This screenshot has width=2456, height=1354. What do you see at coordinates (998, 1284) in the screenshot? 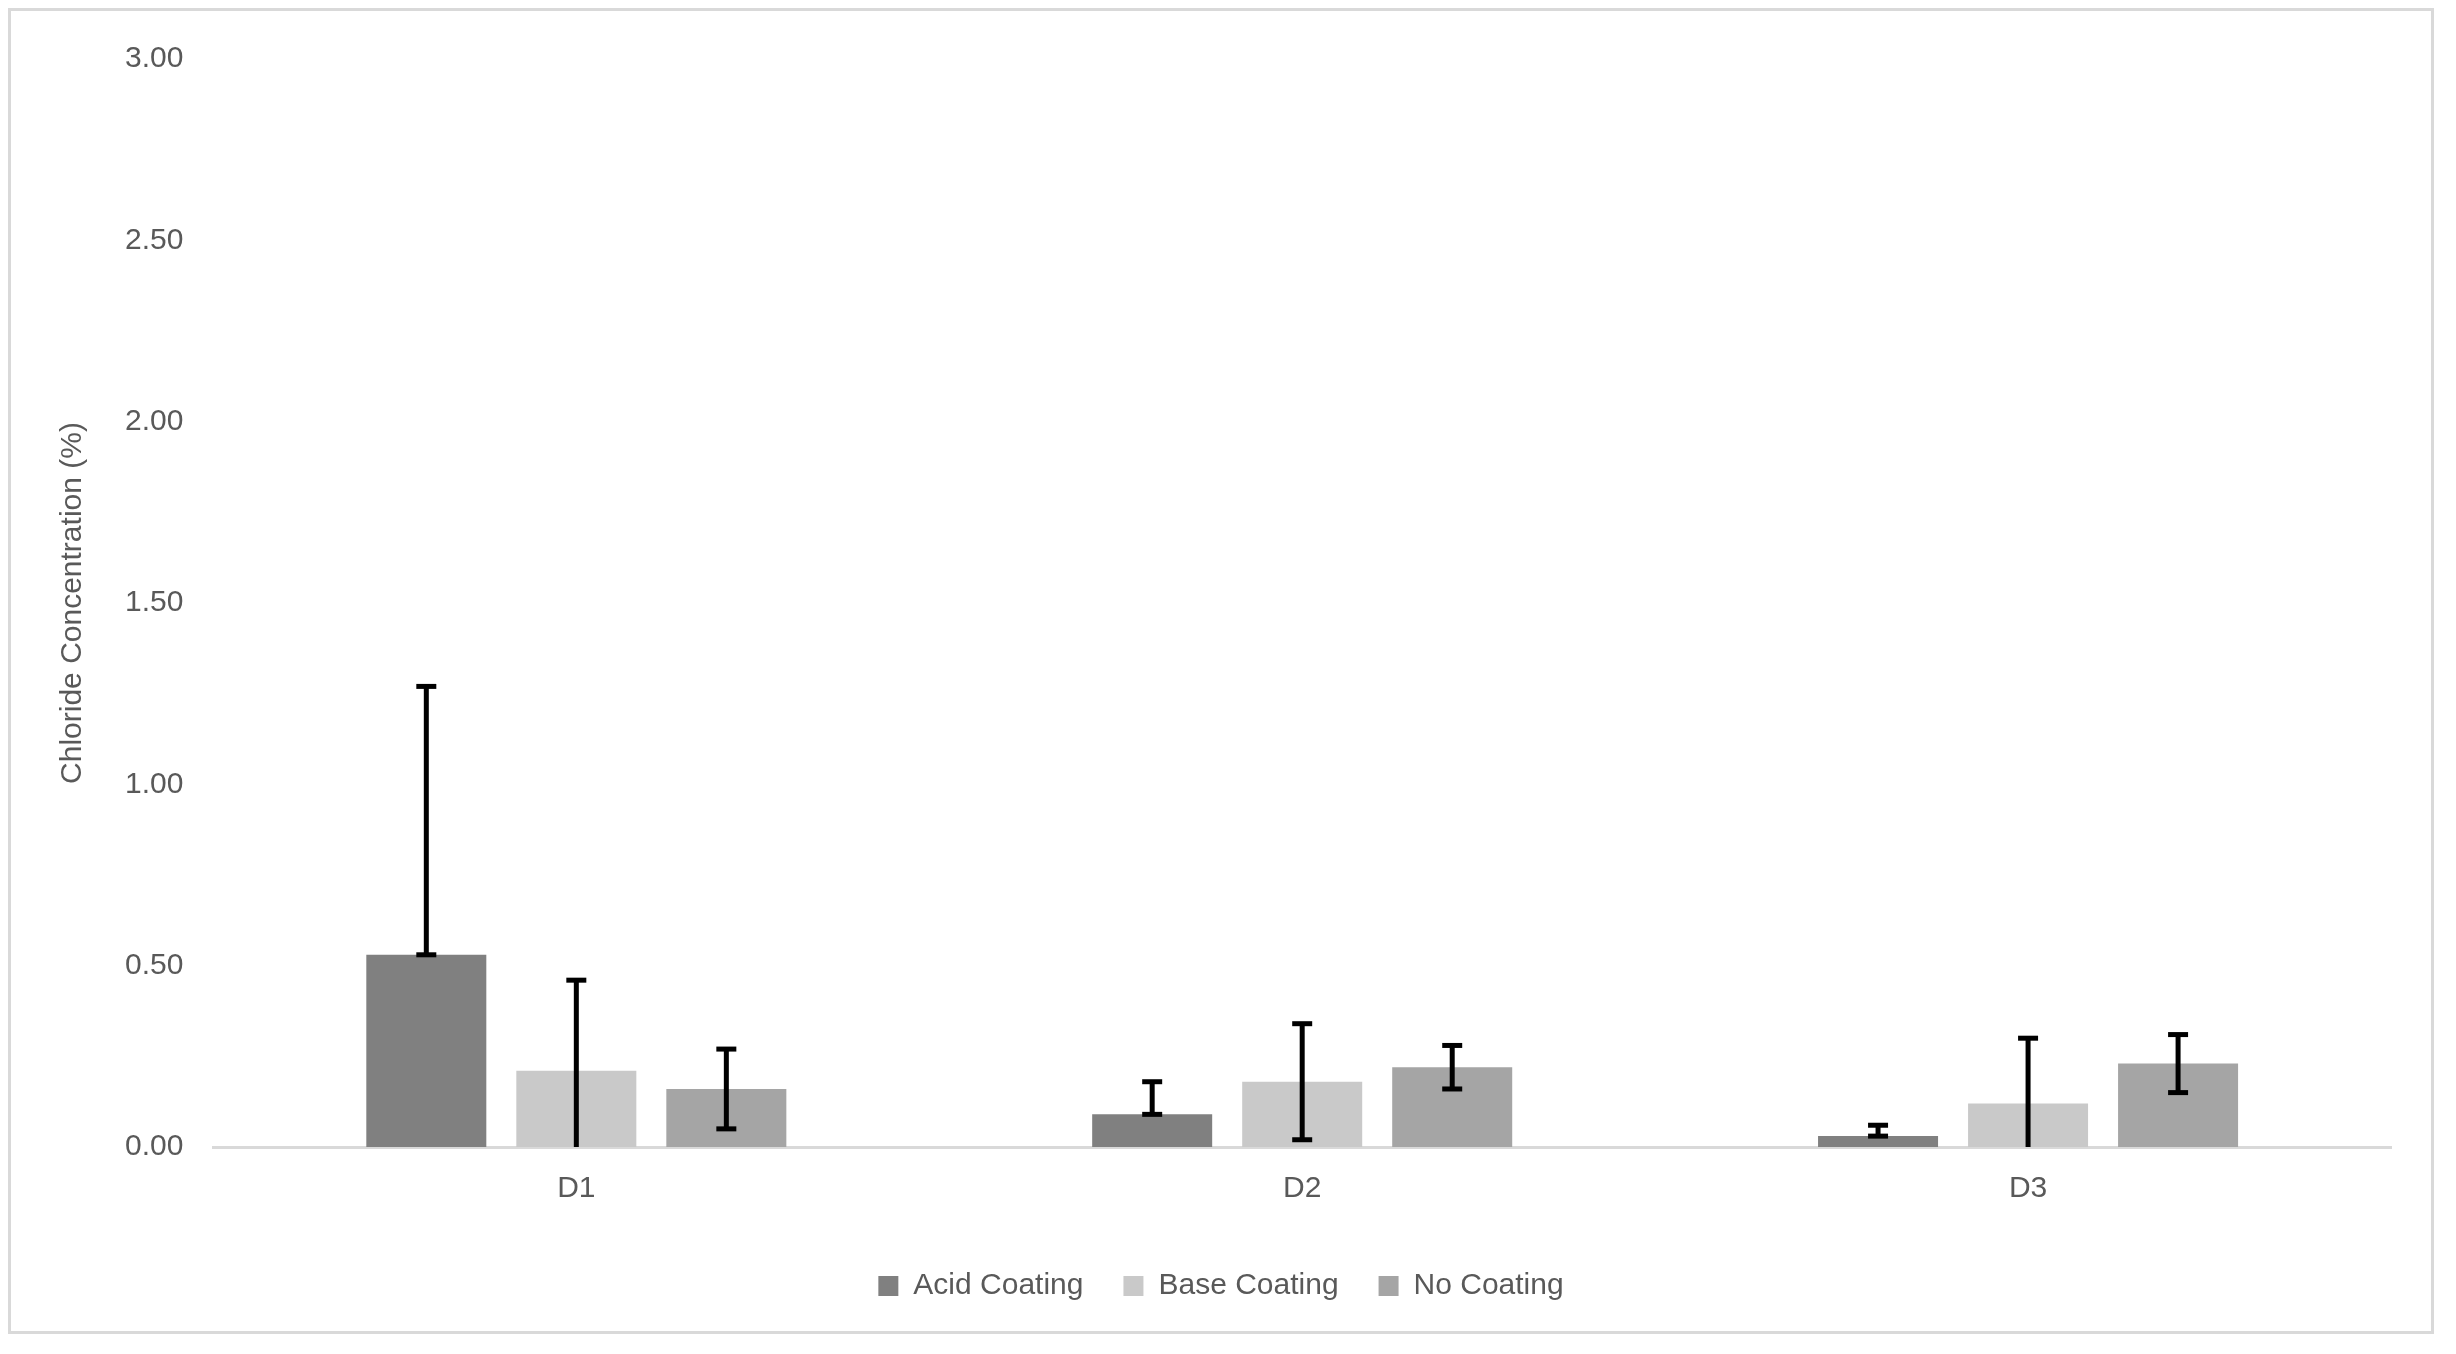
I see `legend-label: Acid Coating` at bounding box center [998, 1284].